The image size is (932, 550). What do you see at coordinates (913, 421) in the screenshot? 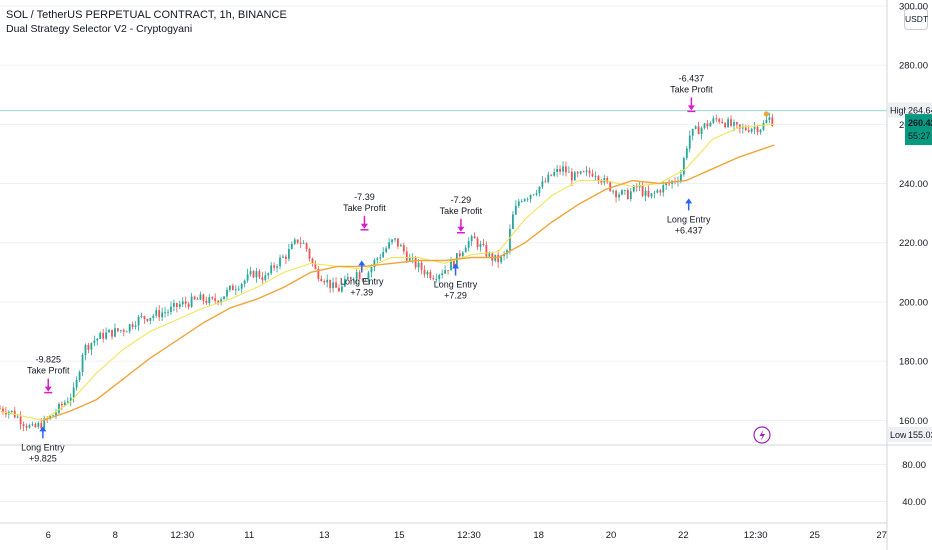
I see `price-tick-label-7: 160.00` at bounding box center [913, 421].